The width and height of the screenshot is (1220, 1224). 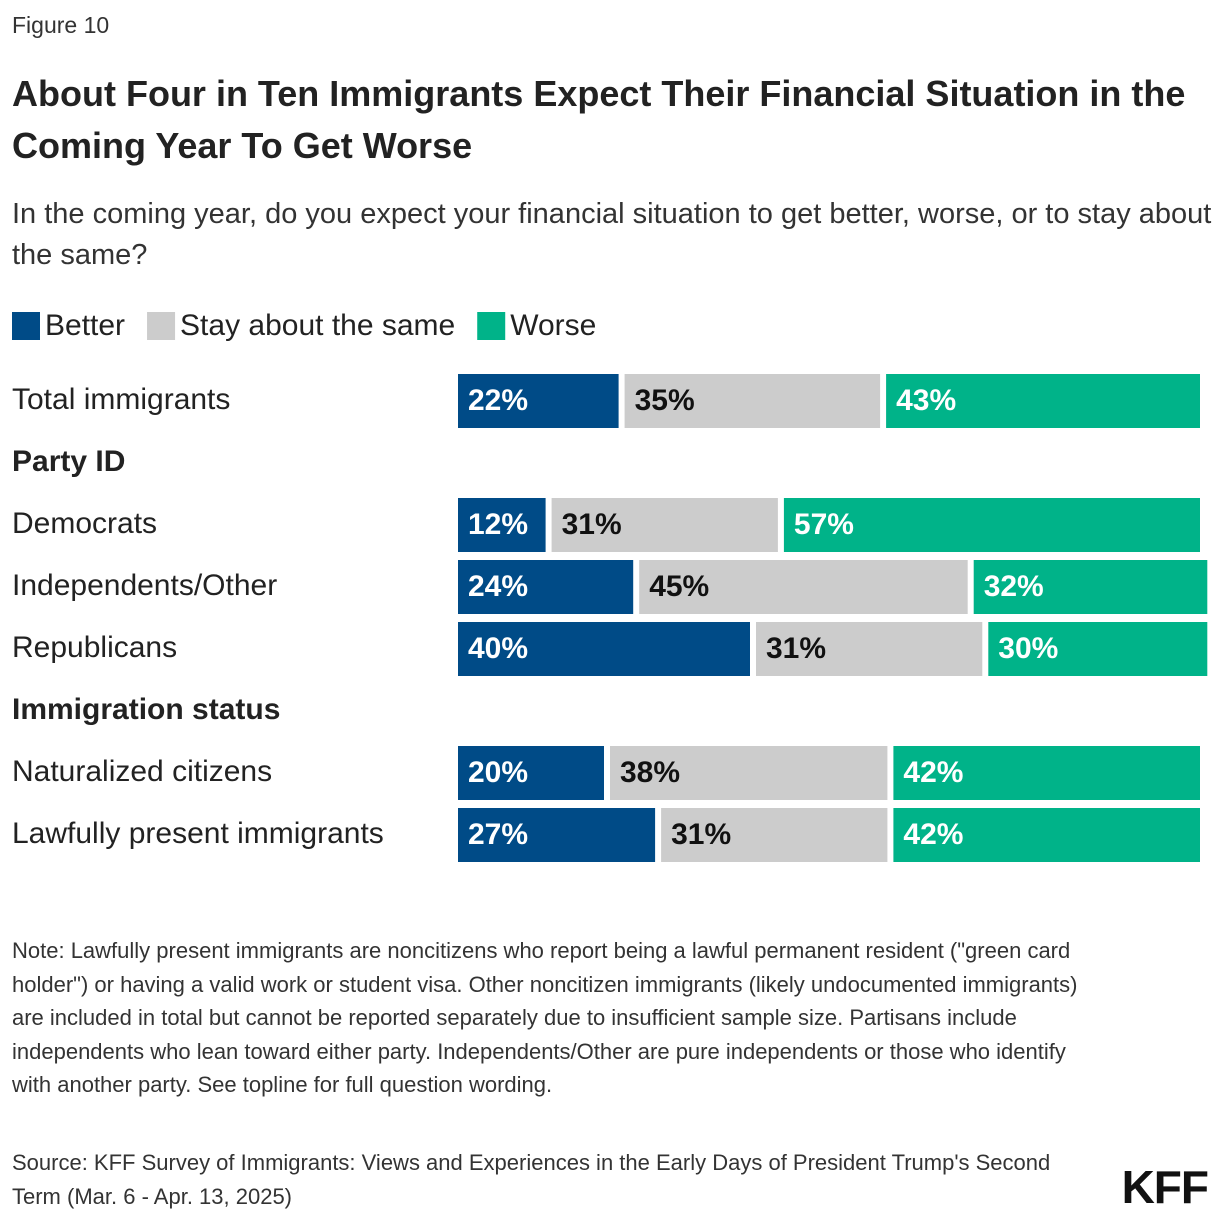 What do you see at coordinates (142, 771) in the screenshot?
I see `category-label: Naturalized citizens` at bounding box center [142, 771].